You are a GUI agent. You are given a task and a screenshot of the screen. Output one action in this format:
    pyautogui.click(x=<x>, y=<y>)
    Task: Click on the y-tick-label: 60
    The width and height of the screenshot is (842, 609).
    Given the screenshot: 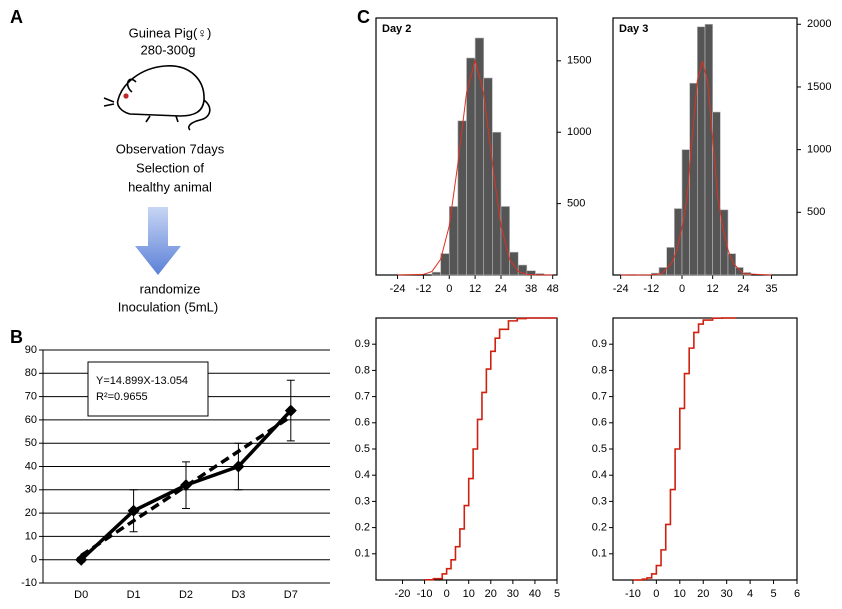 What is the action you would take?
    pyautogui.click(x=31, y=420)
    